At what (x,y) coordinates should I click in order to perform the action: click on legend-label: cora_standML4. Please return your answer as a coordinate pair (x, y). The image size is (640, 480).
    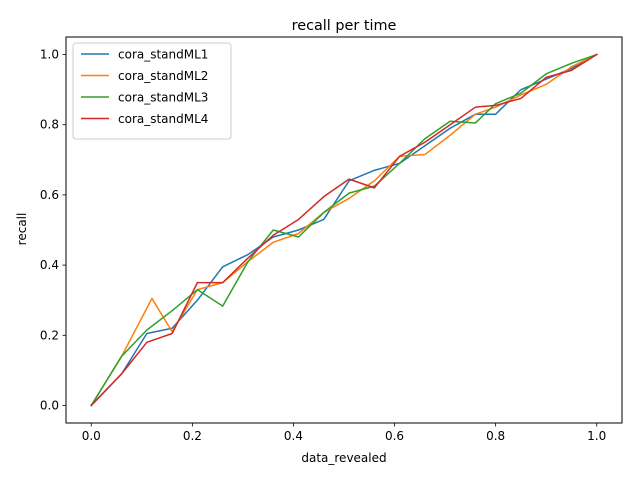
    Looking at the image, I should click on (163, 119).